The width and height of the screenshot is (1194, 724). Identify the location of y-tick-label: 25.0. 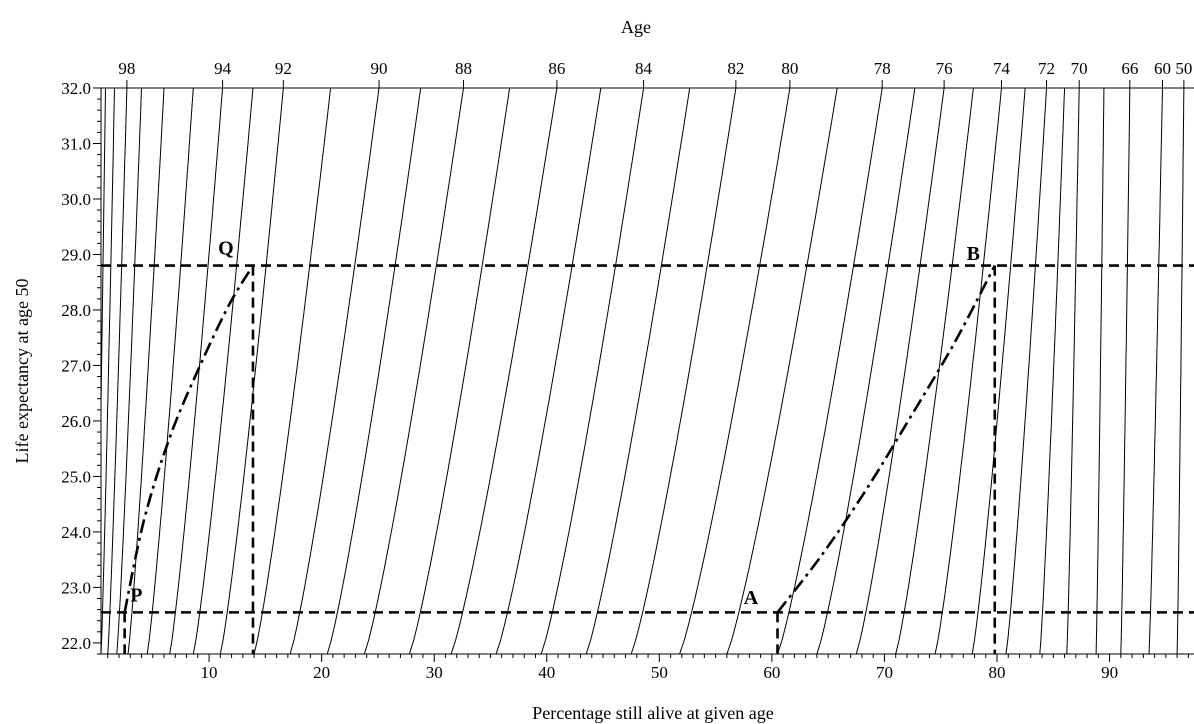
(76, 476).